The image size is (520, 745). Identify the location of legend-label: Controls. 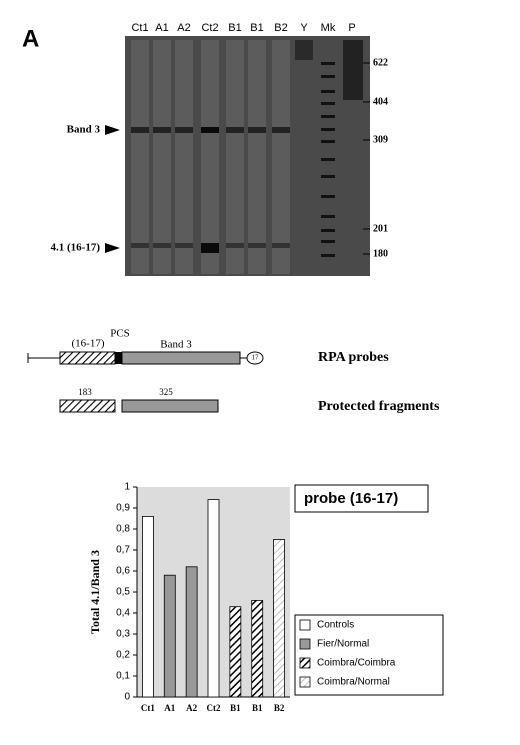
(335, 625).